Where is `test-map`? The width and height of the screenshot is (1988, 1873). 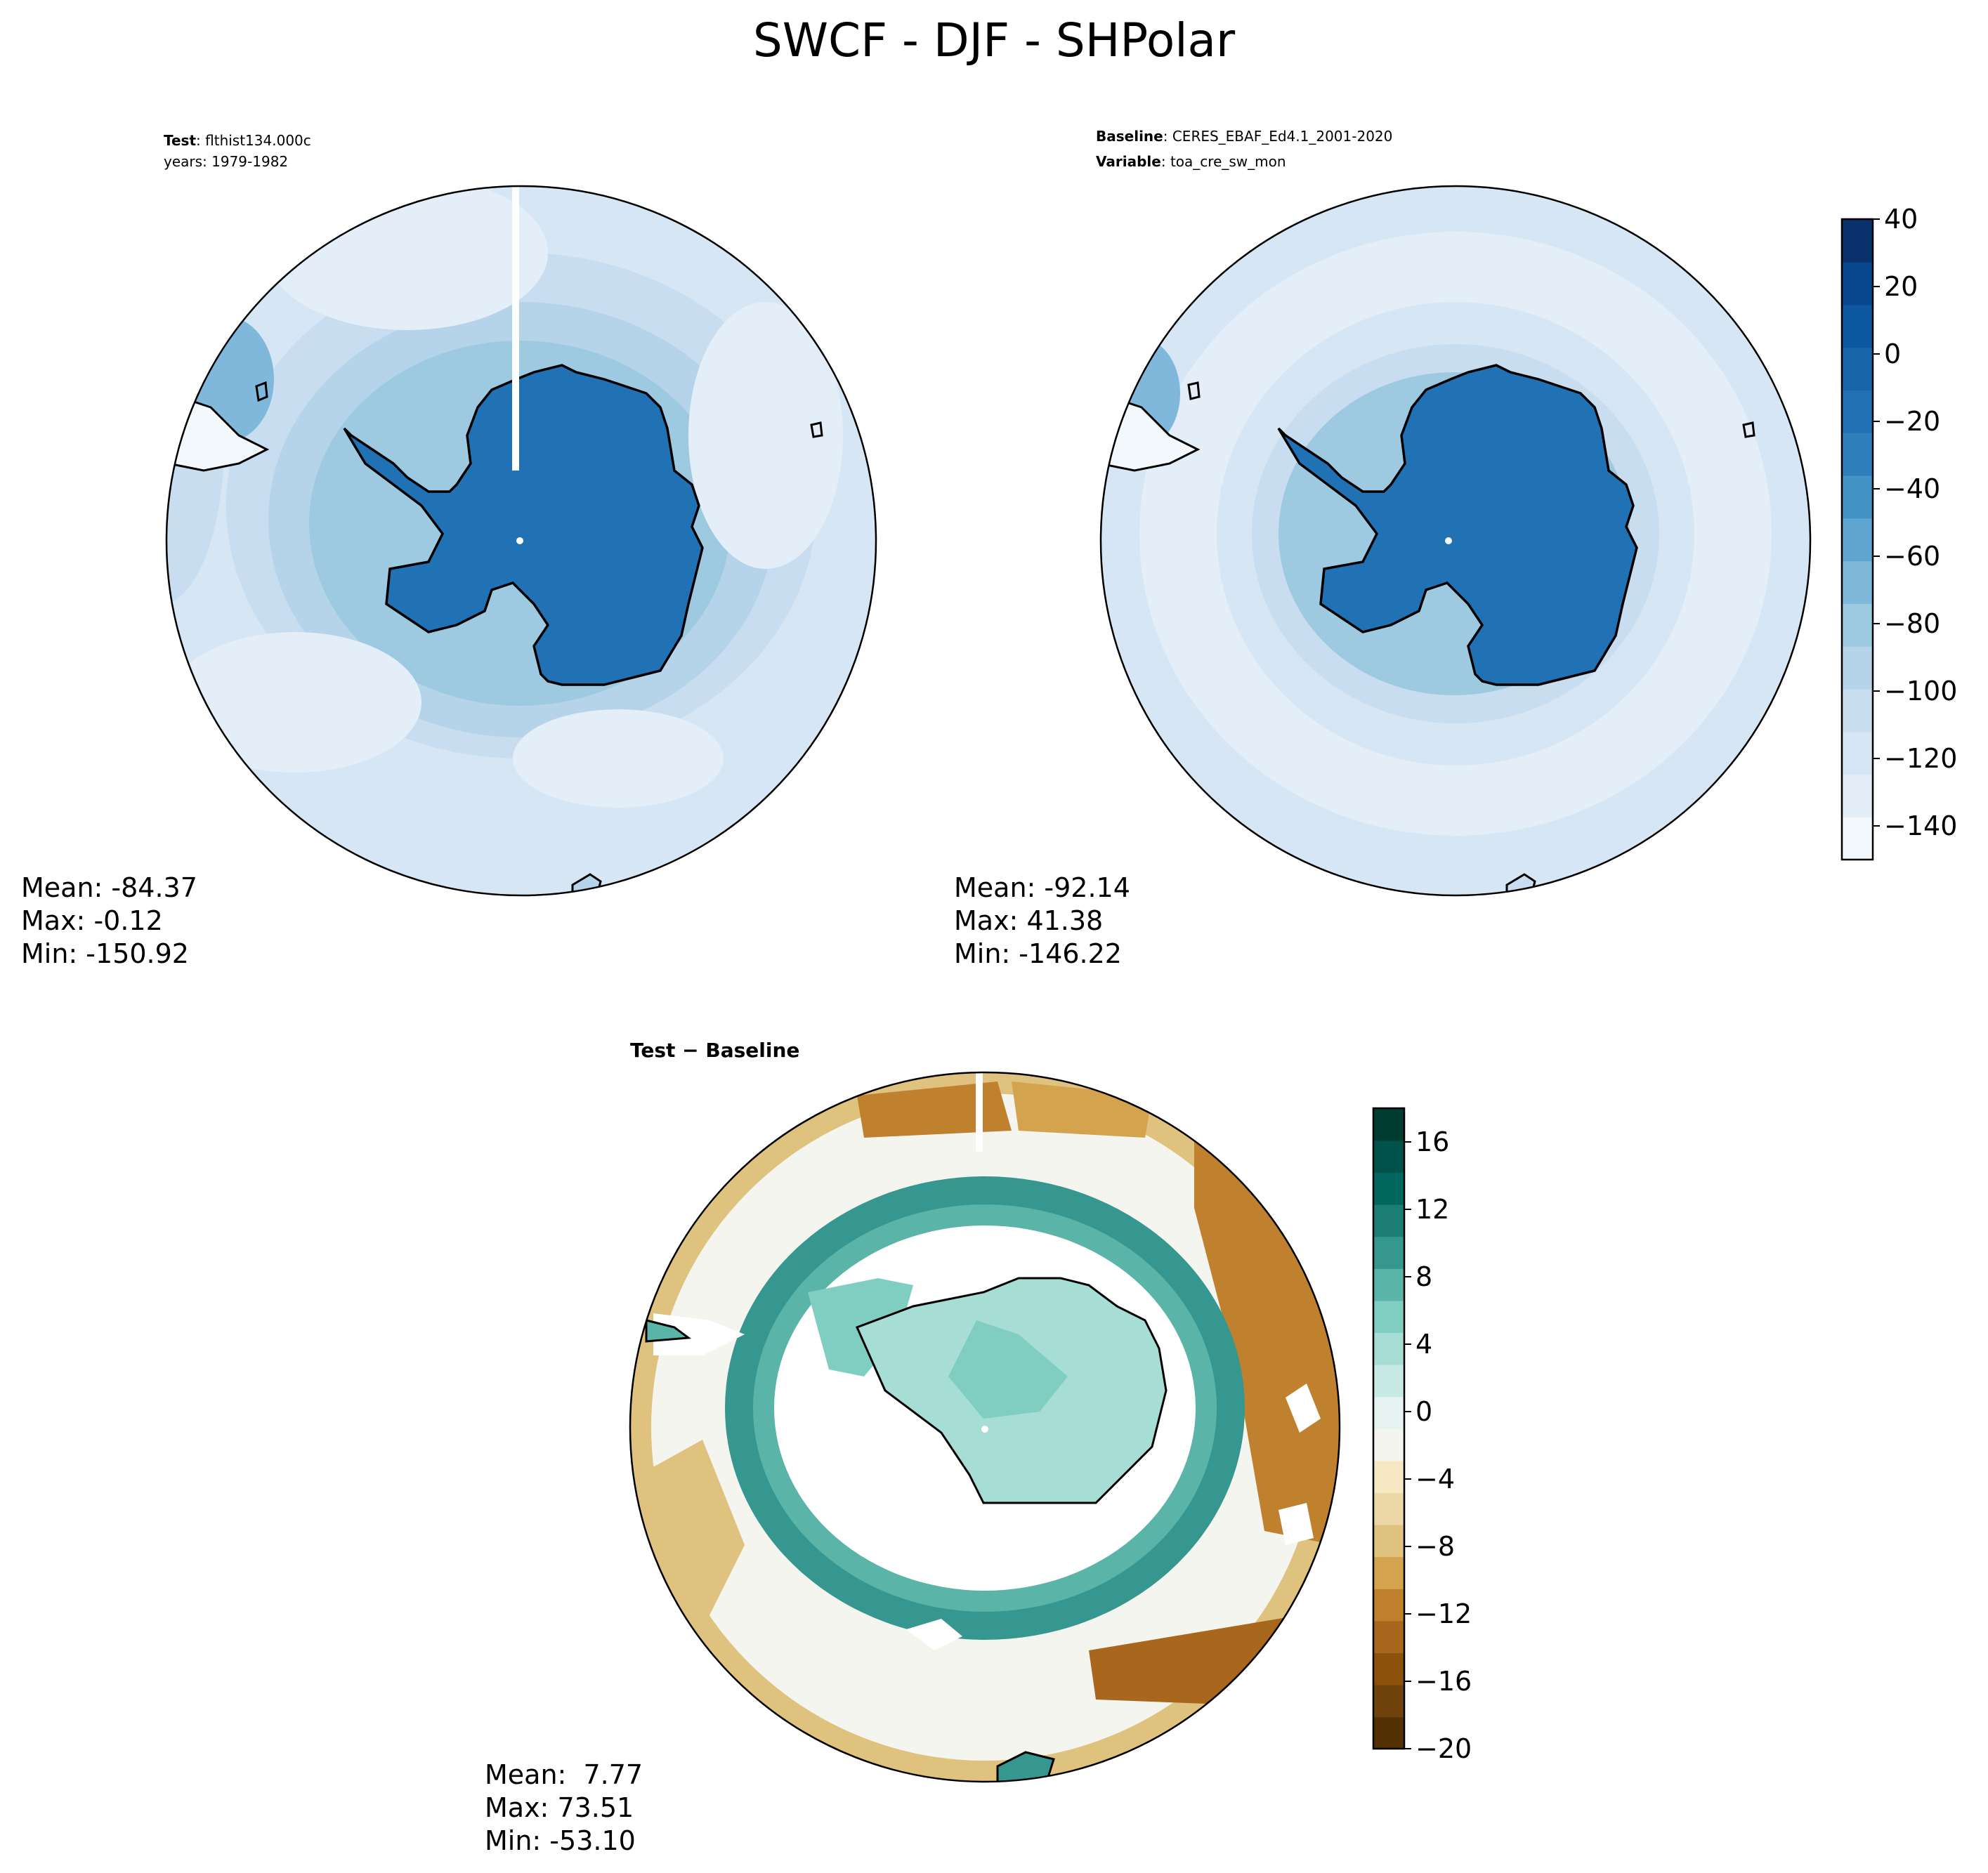
test-map is located at coordinates (521, 540).